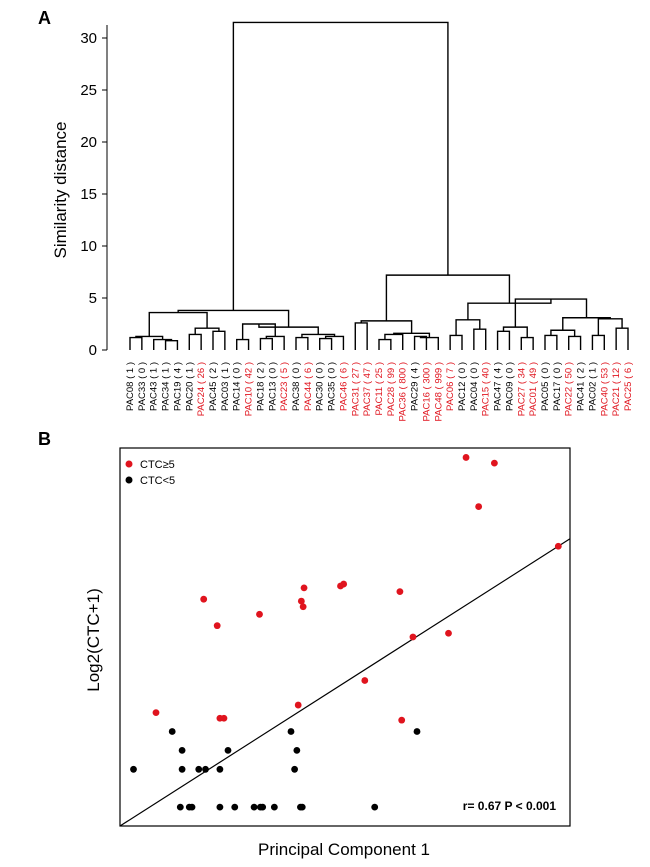 The image size is (650, 867). Describe the element at coordinates (616, 389) in the screenshot. I see `leaf-label: PAC21 ( 12 )` at that location.